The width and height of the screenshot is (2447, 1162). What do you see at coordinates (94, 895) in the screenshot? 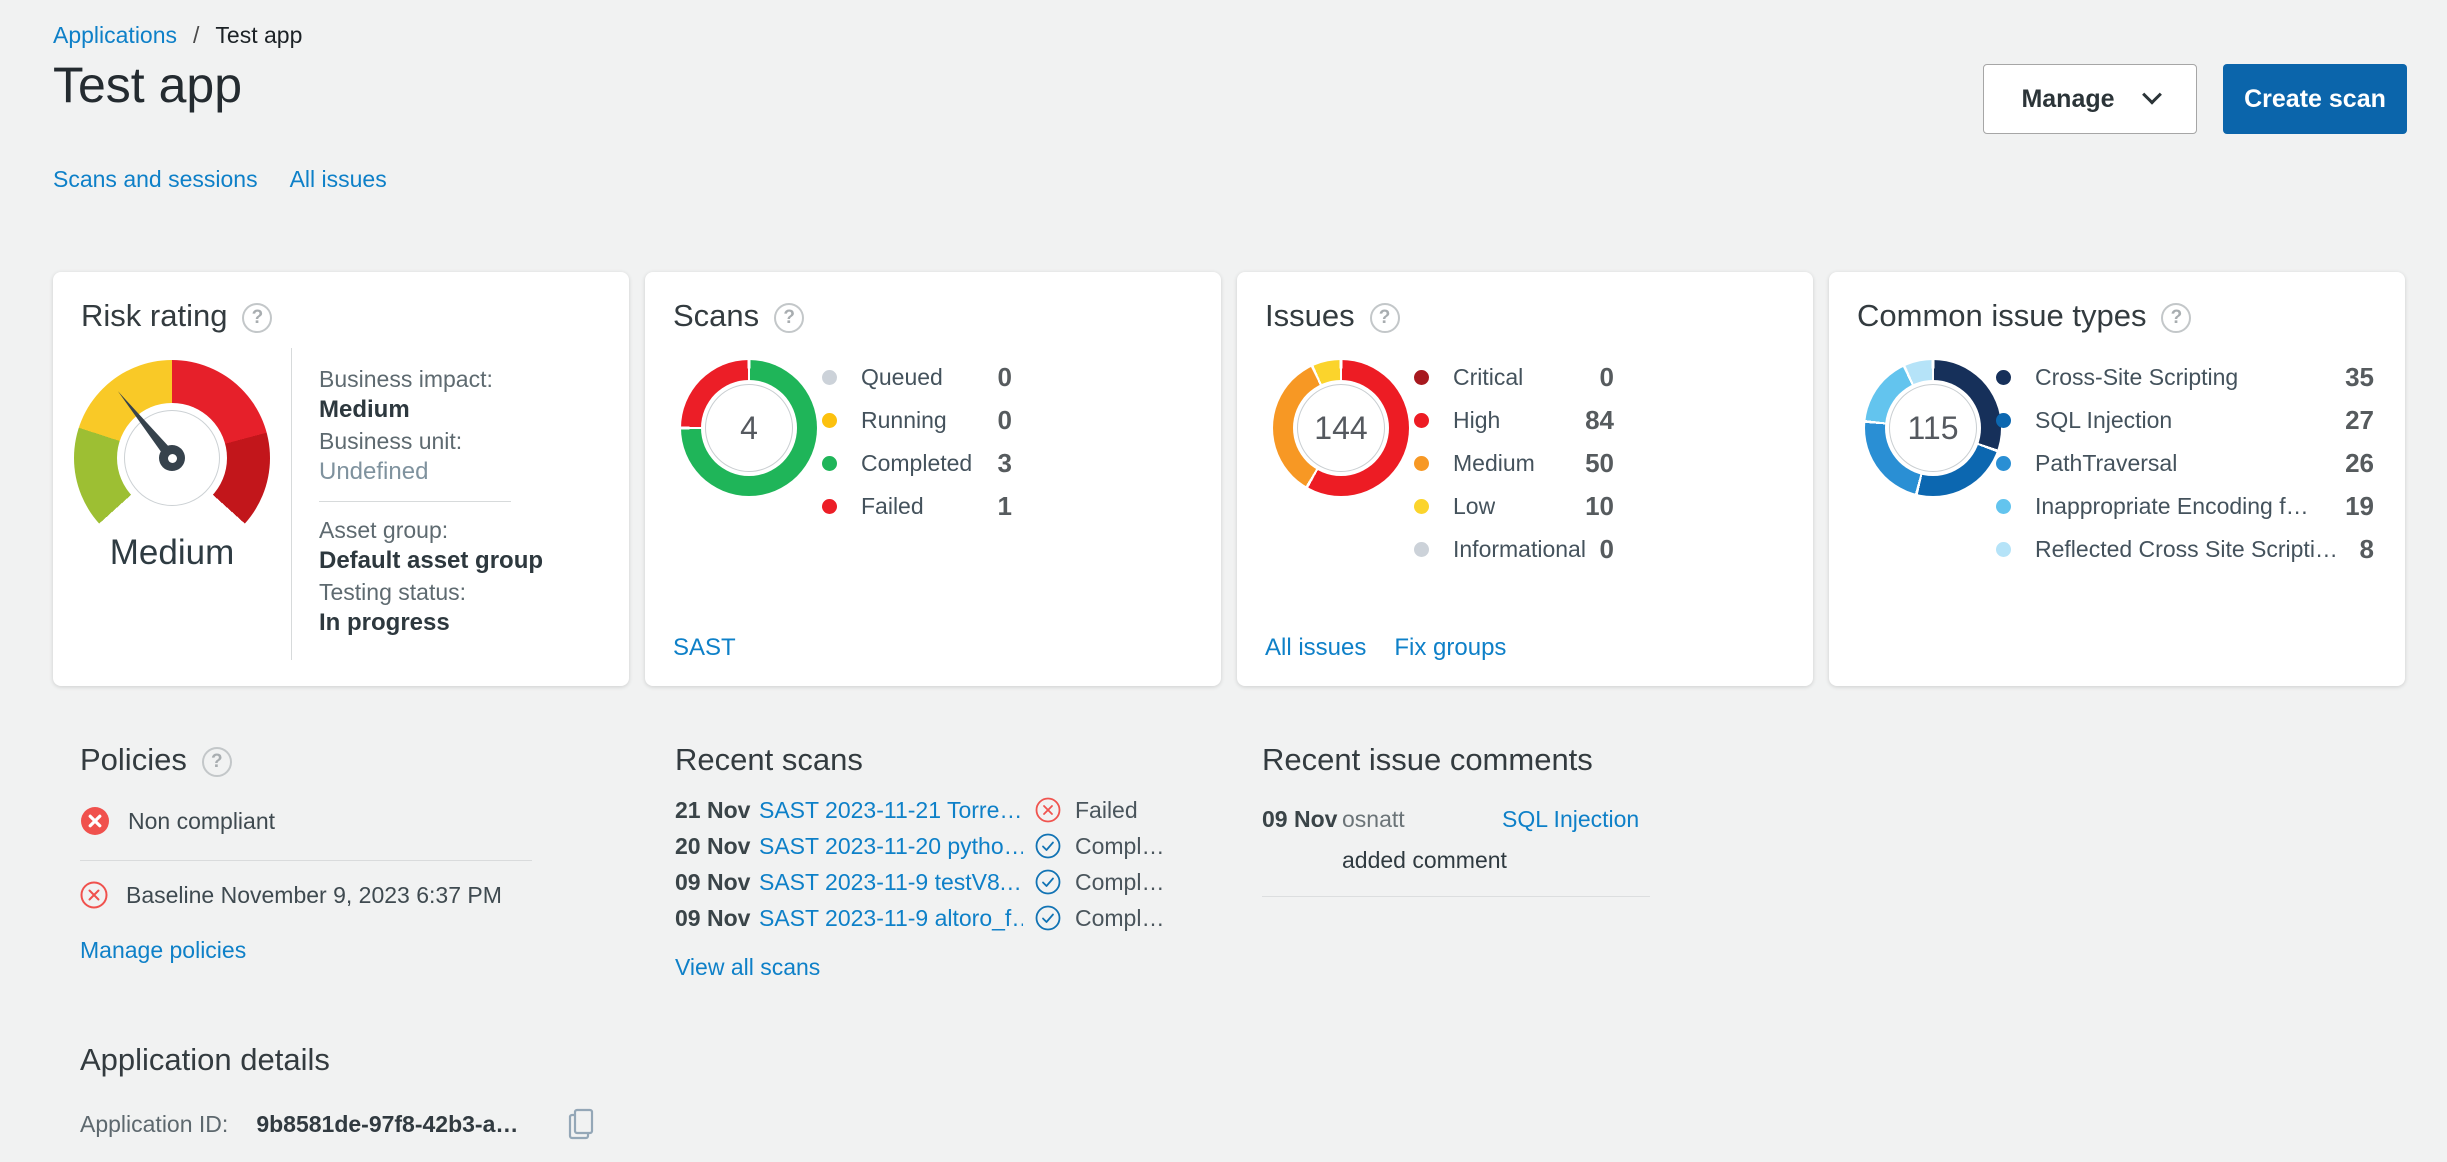
I see `baseline-failed-icon` at bounding box center [94, 895].